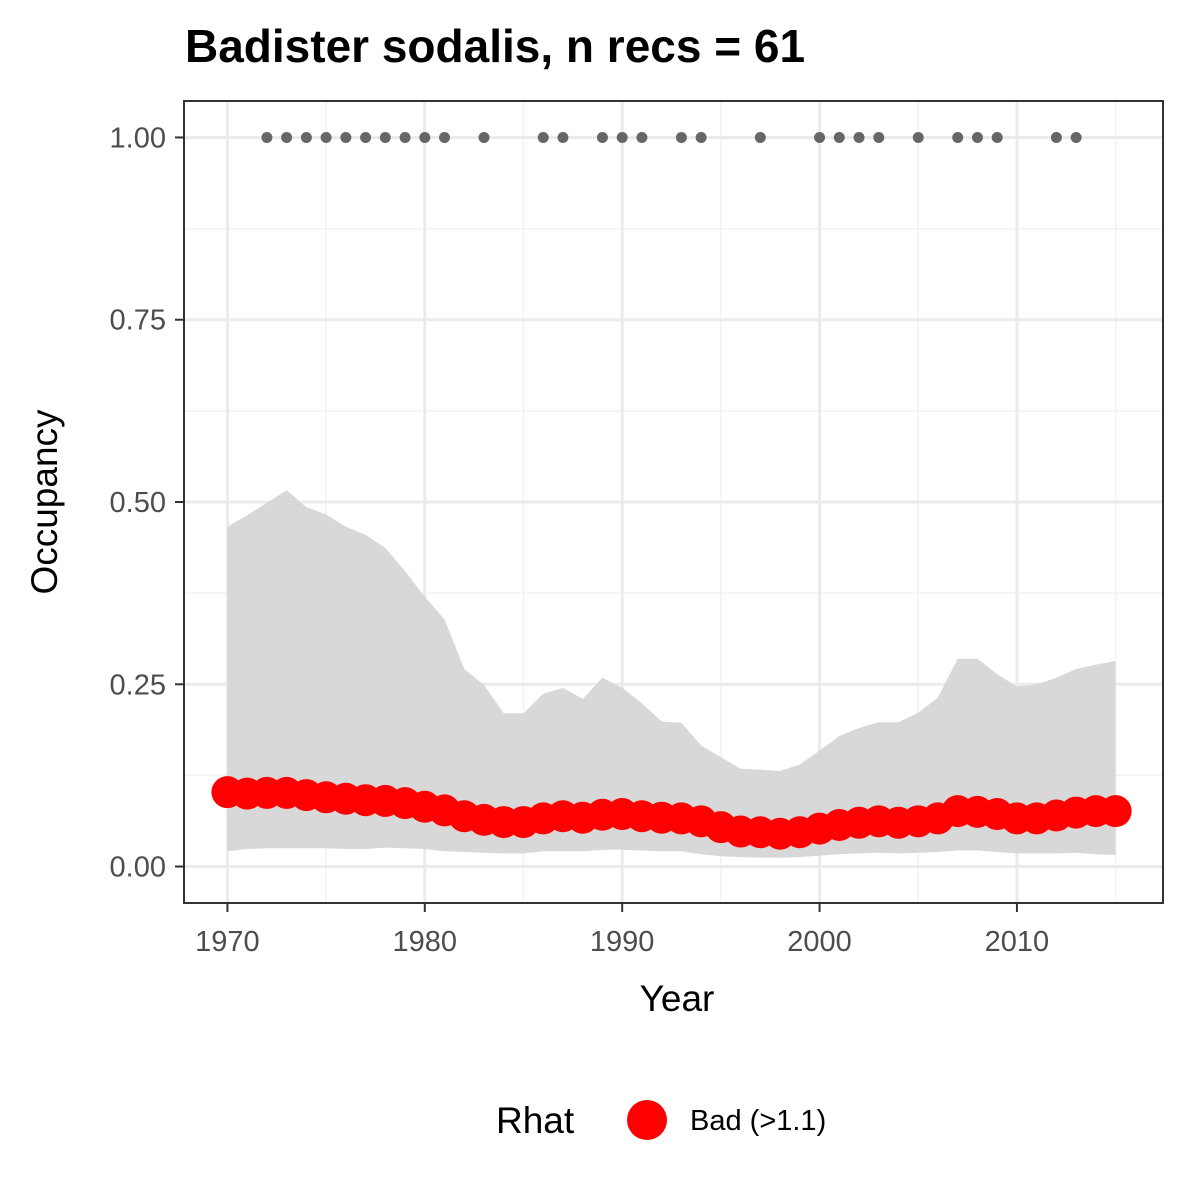  Describe the element at coordinates (647, 1120) in the screenshot. I see `legend-key-bad` at that location.